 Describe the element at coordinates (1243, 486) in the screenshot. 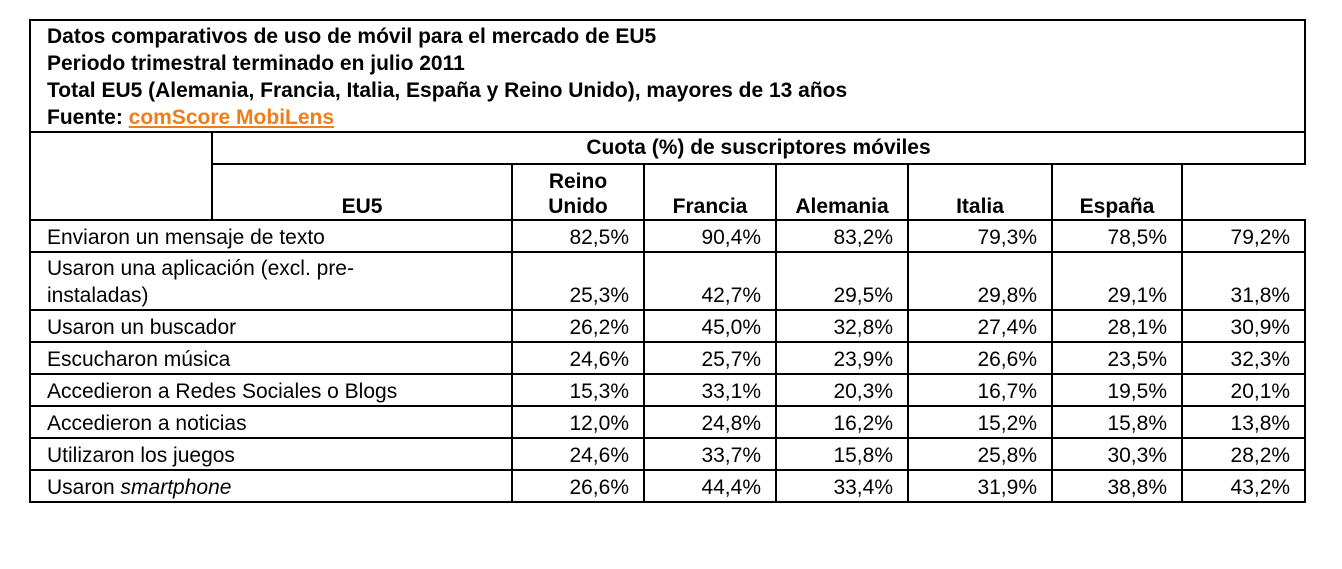

I see `cell-espana: 43,2%` at that location.